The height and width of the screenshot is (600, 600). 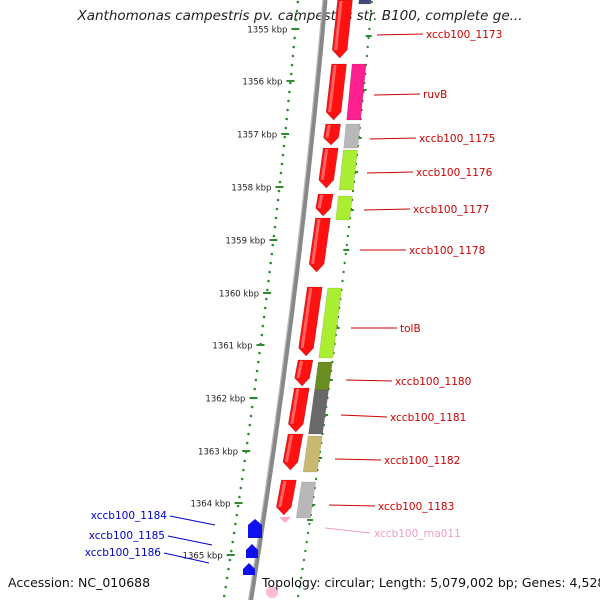 What do you see at coordinates (127, 536) in the screenshot?
I see `gene-label: xccb100_1185` at bounding box center [127, 536].